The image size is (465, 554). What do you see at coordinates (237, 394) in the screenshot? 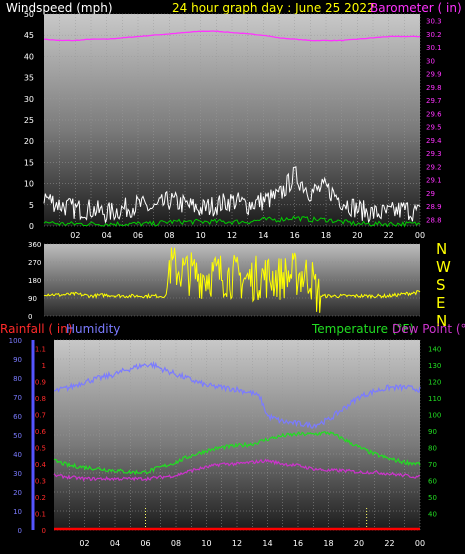
I see `humidity-line` at bounding box center [237, 394].